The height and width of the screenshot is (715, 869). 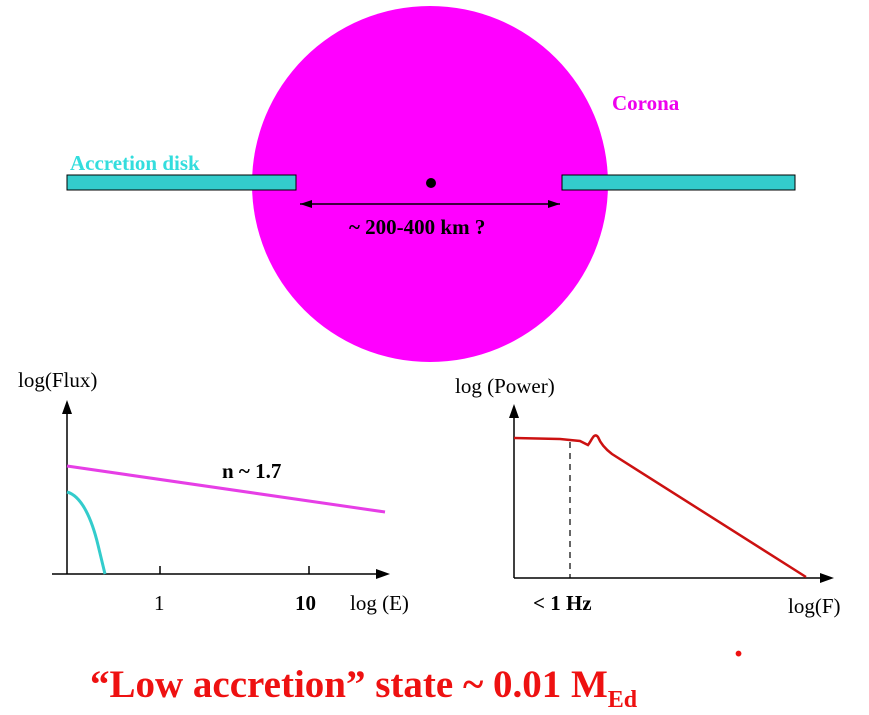 I want to click on caption-mdot: M, so click(x=589, y=684).